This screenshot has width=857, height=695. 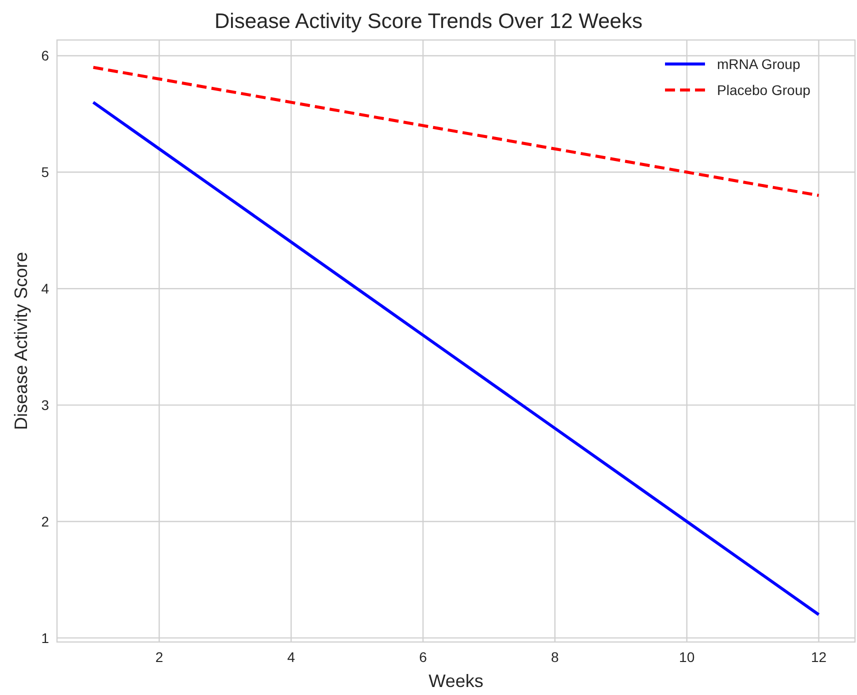 What do you see at coordinates (687, 657) in the screenshot?
I see `x-tick-label: 10` at bounding box center [687, 657].